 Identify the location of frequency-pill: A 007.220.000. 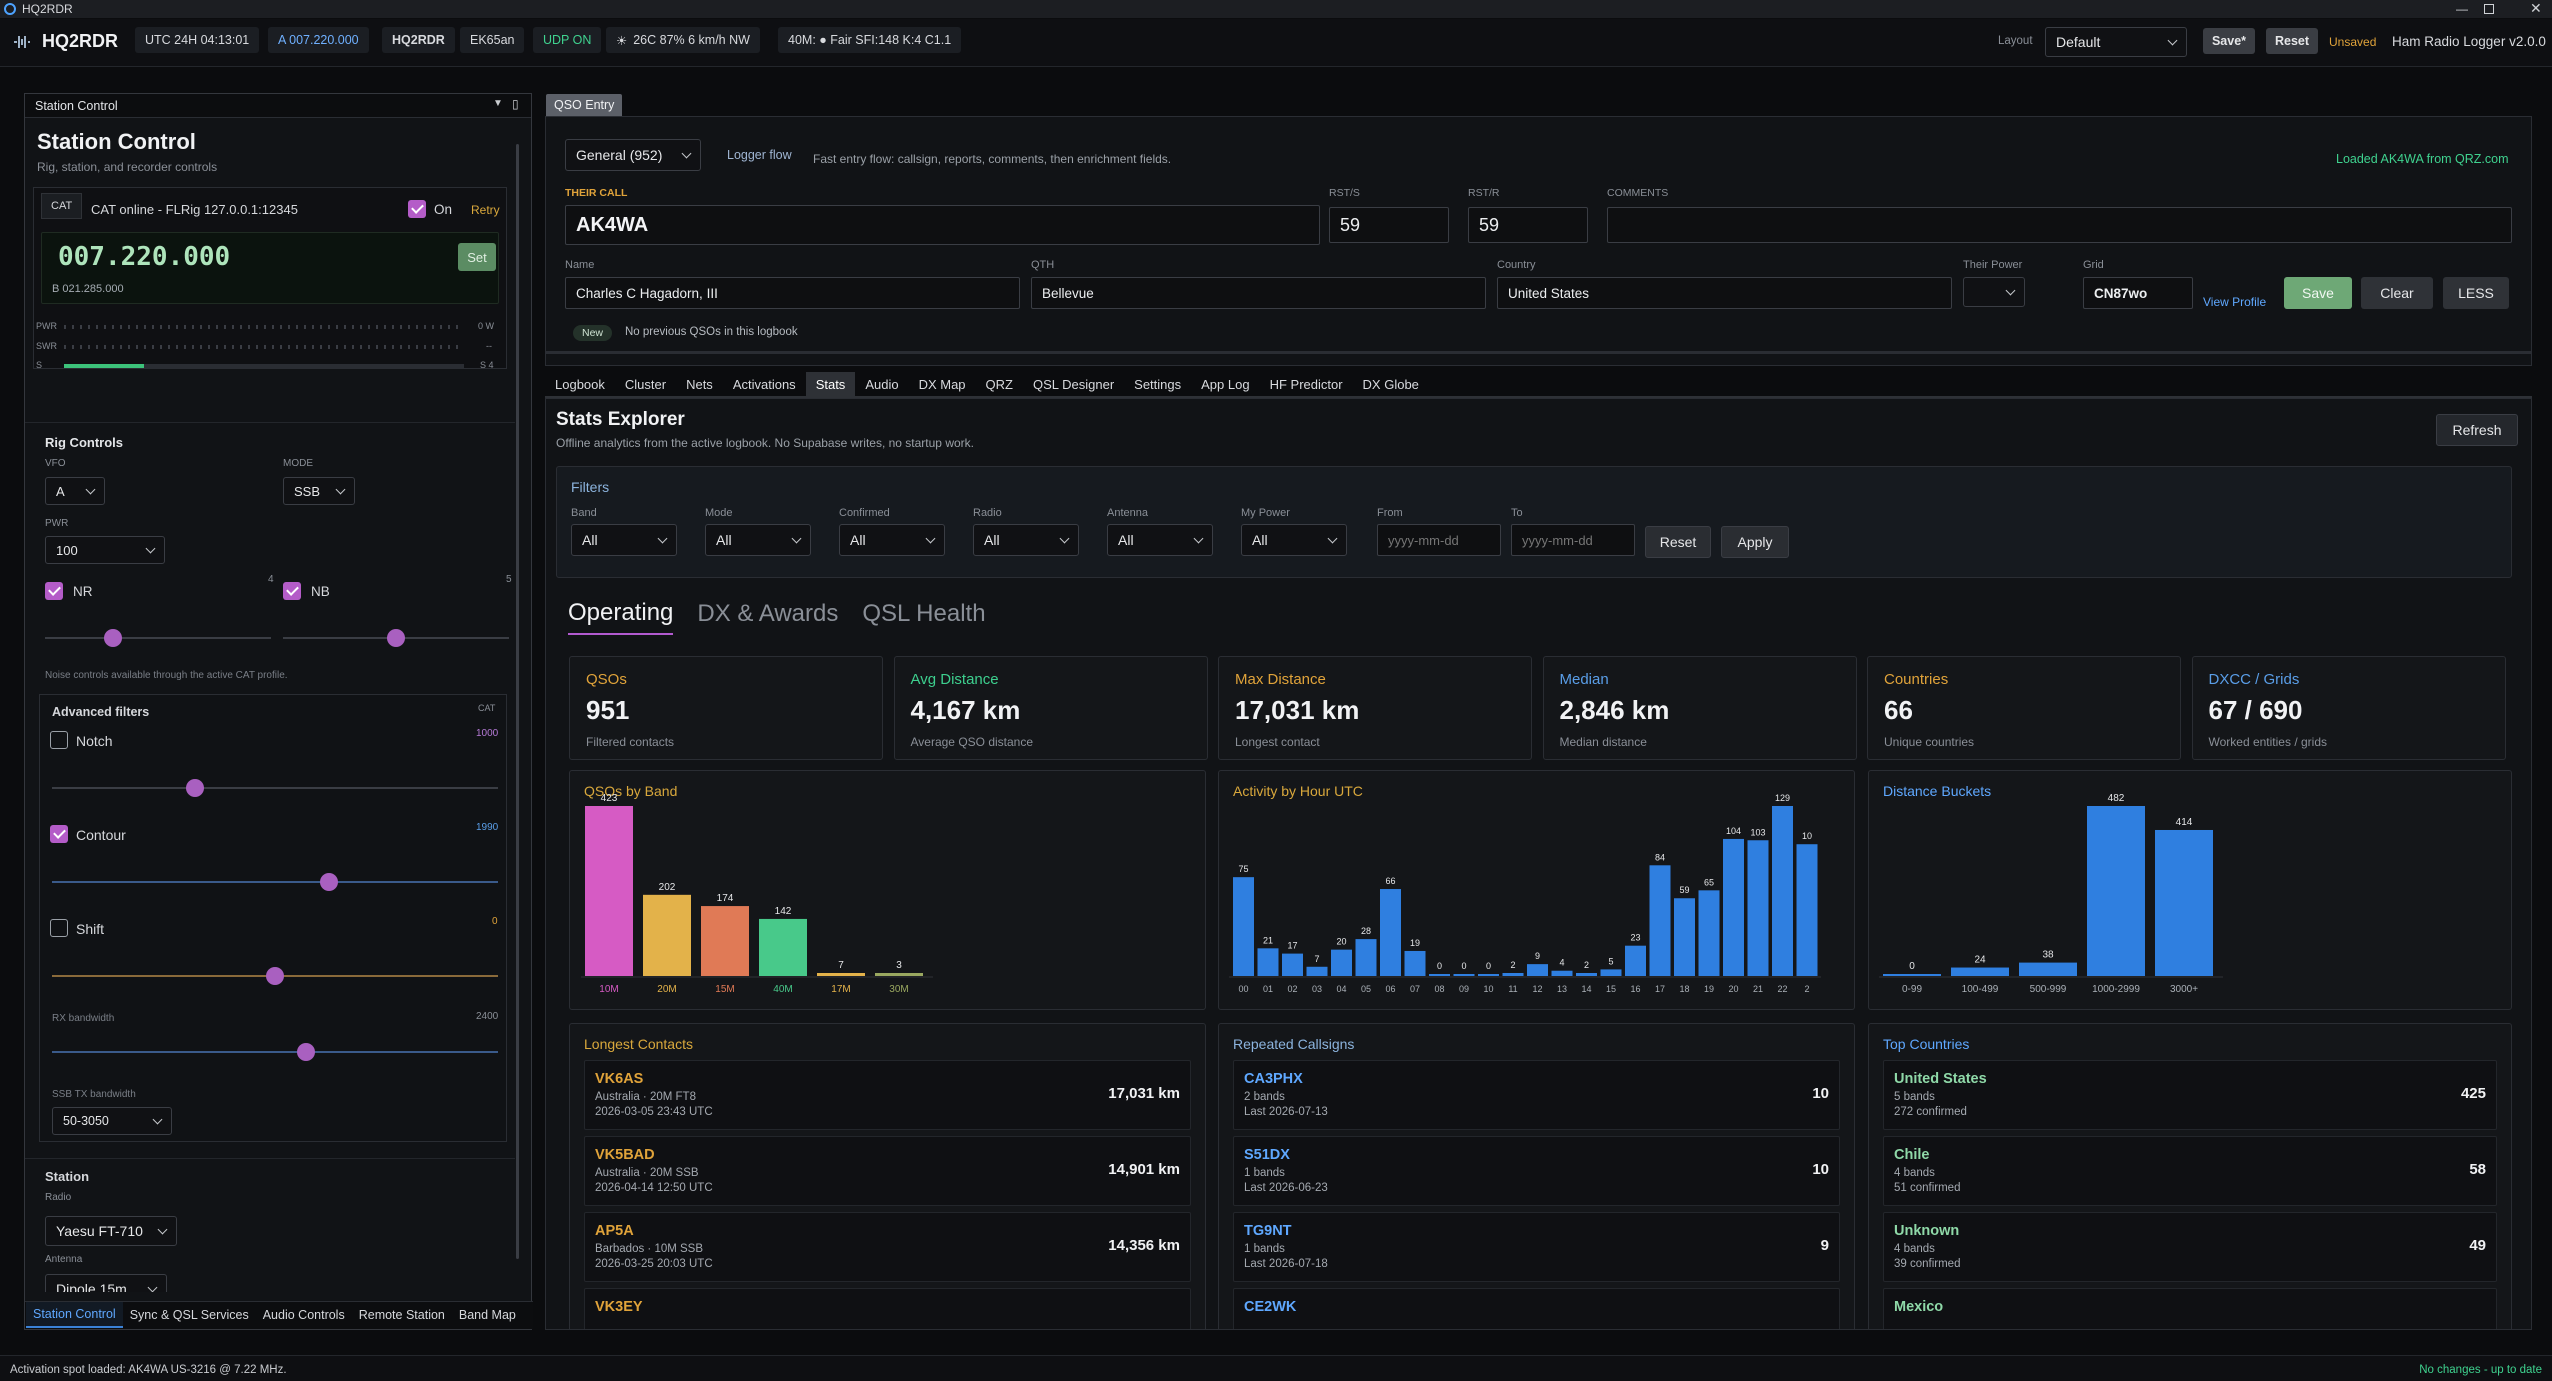
(318, 40).